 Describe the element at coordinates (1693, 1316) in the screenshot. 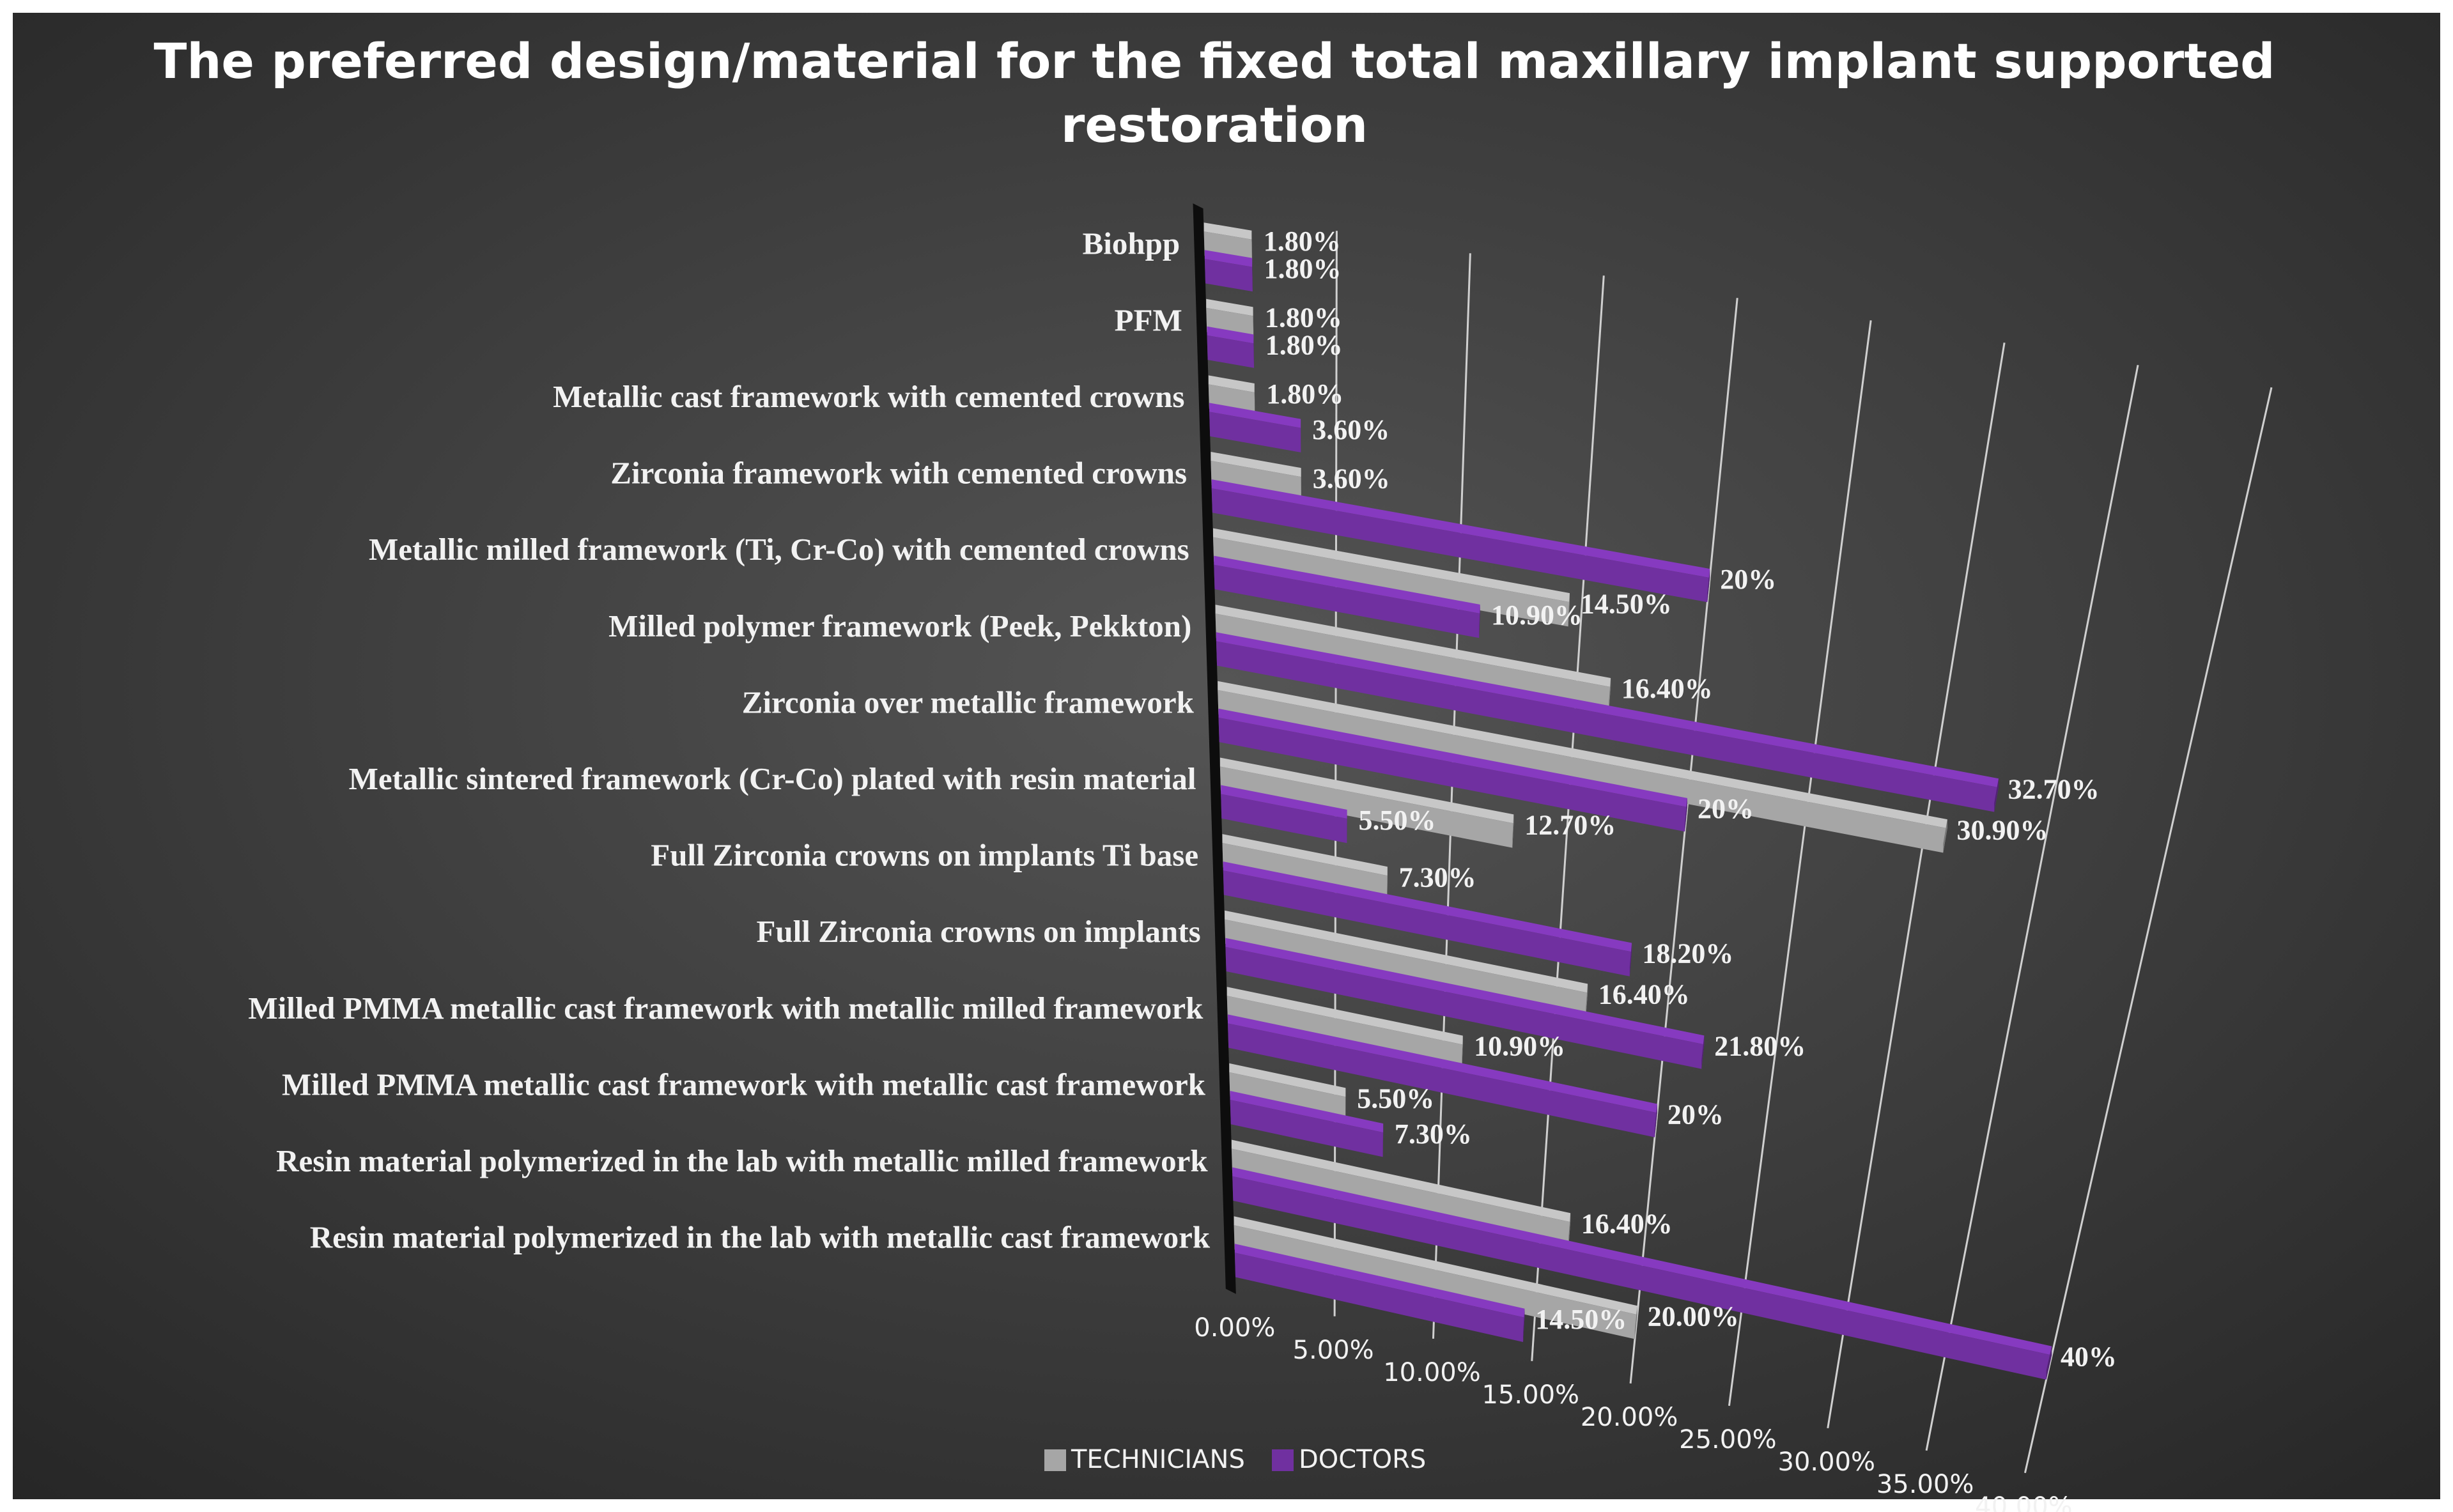

I see `data-label-technicians-resin-material-polymerized-in-the-lab-with-metallic-cast-framework: 20.00%` at that location.